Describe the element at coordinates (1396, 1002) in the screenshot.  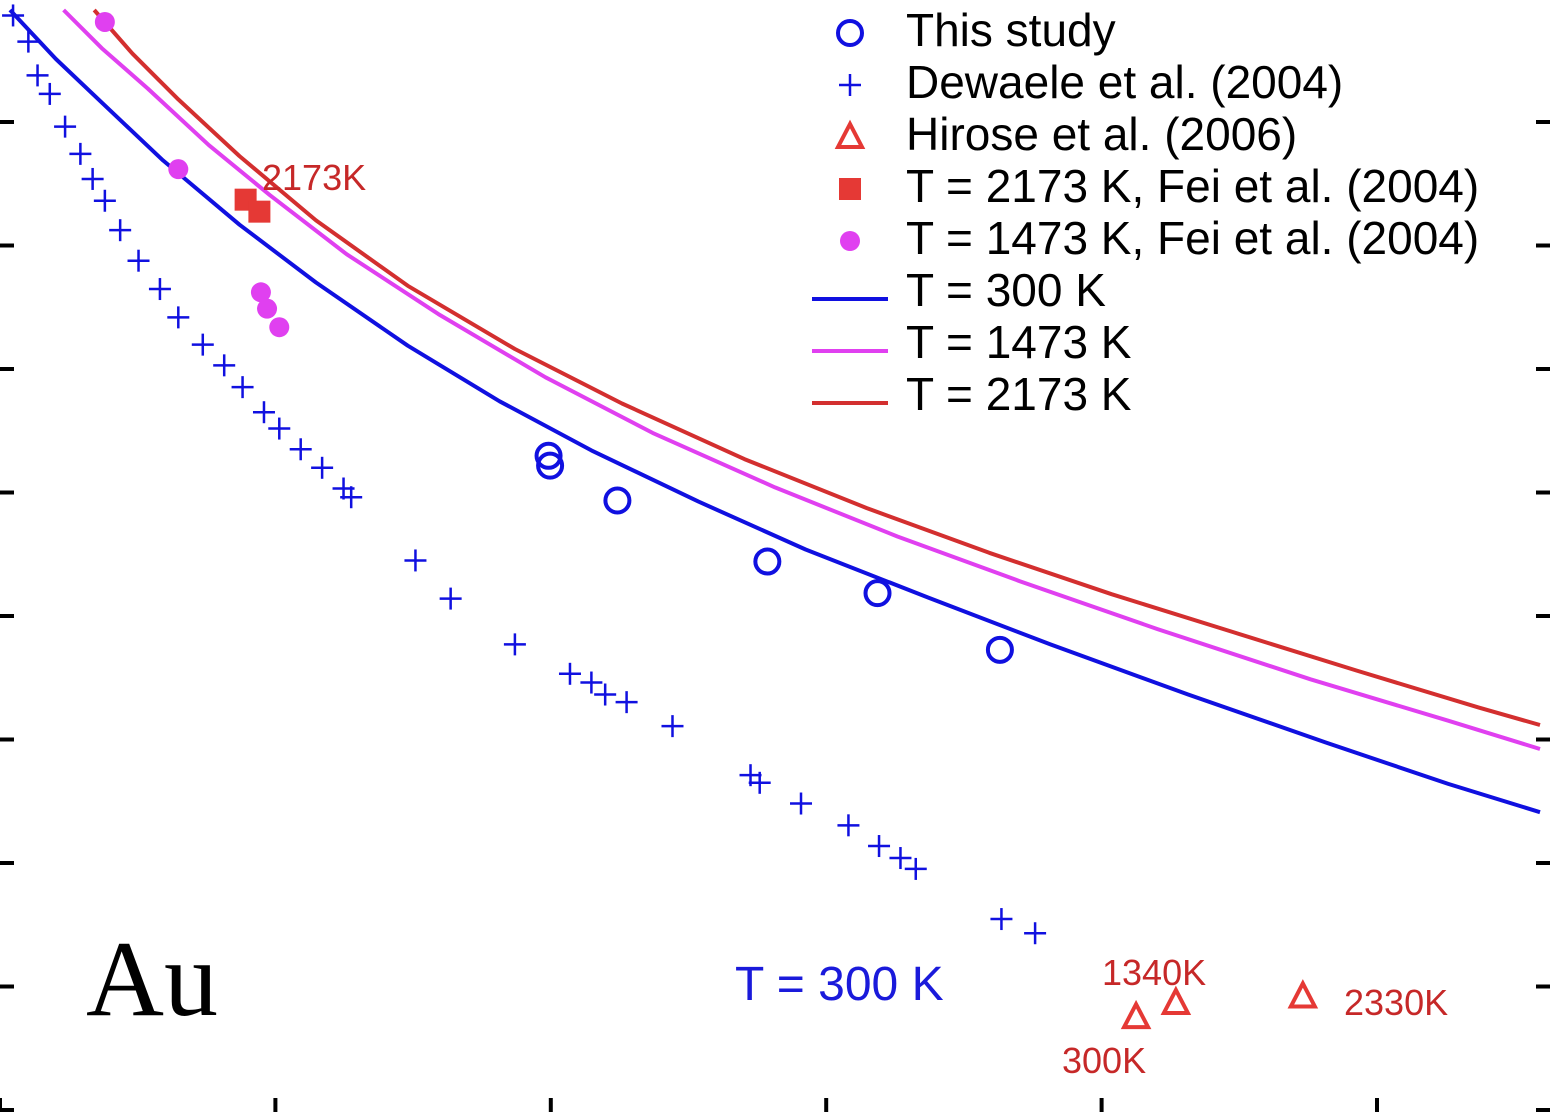
I see `annotation-hirose-2330: 2330K` at that location.